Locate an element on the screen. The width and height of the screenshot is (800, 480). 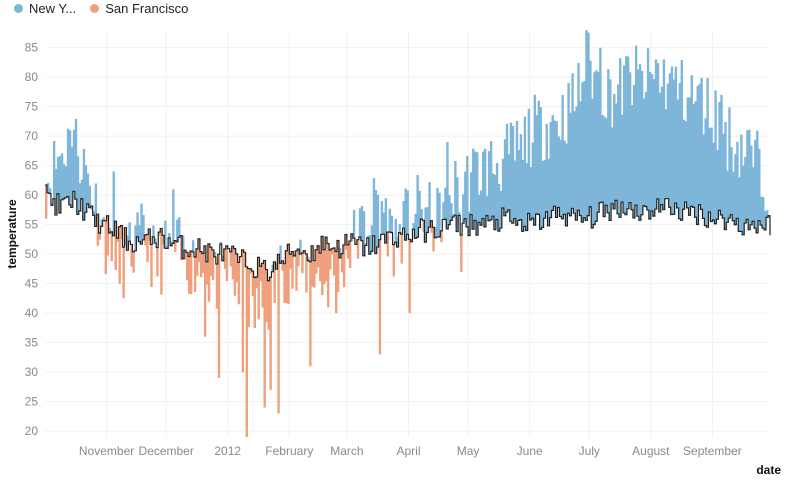
y-axis-title: temperature is located at coordinates (12, 234).